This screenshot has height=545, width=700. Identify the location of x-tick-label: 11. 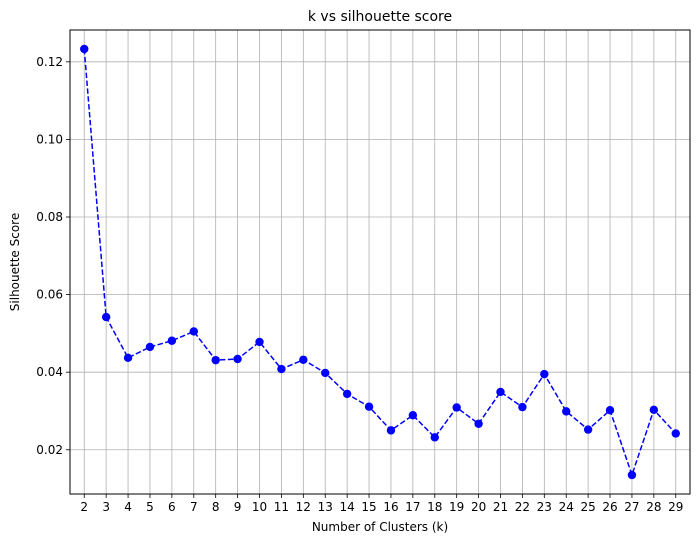
(281, 507).